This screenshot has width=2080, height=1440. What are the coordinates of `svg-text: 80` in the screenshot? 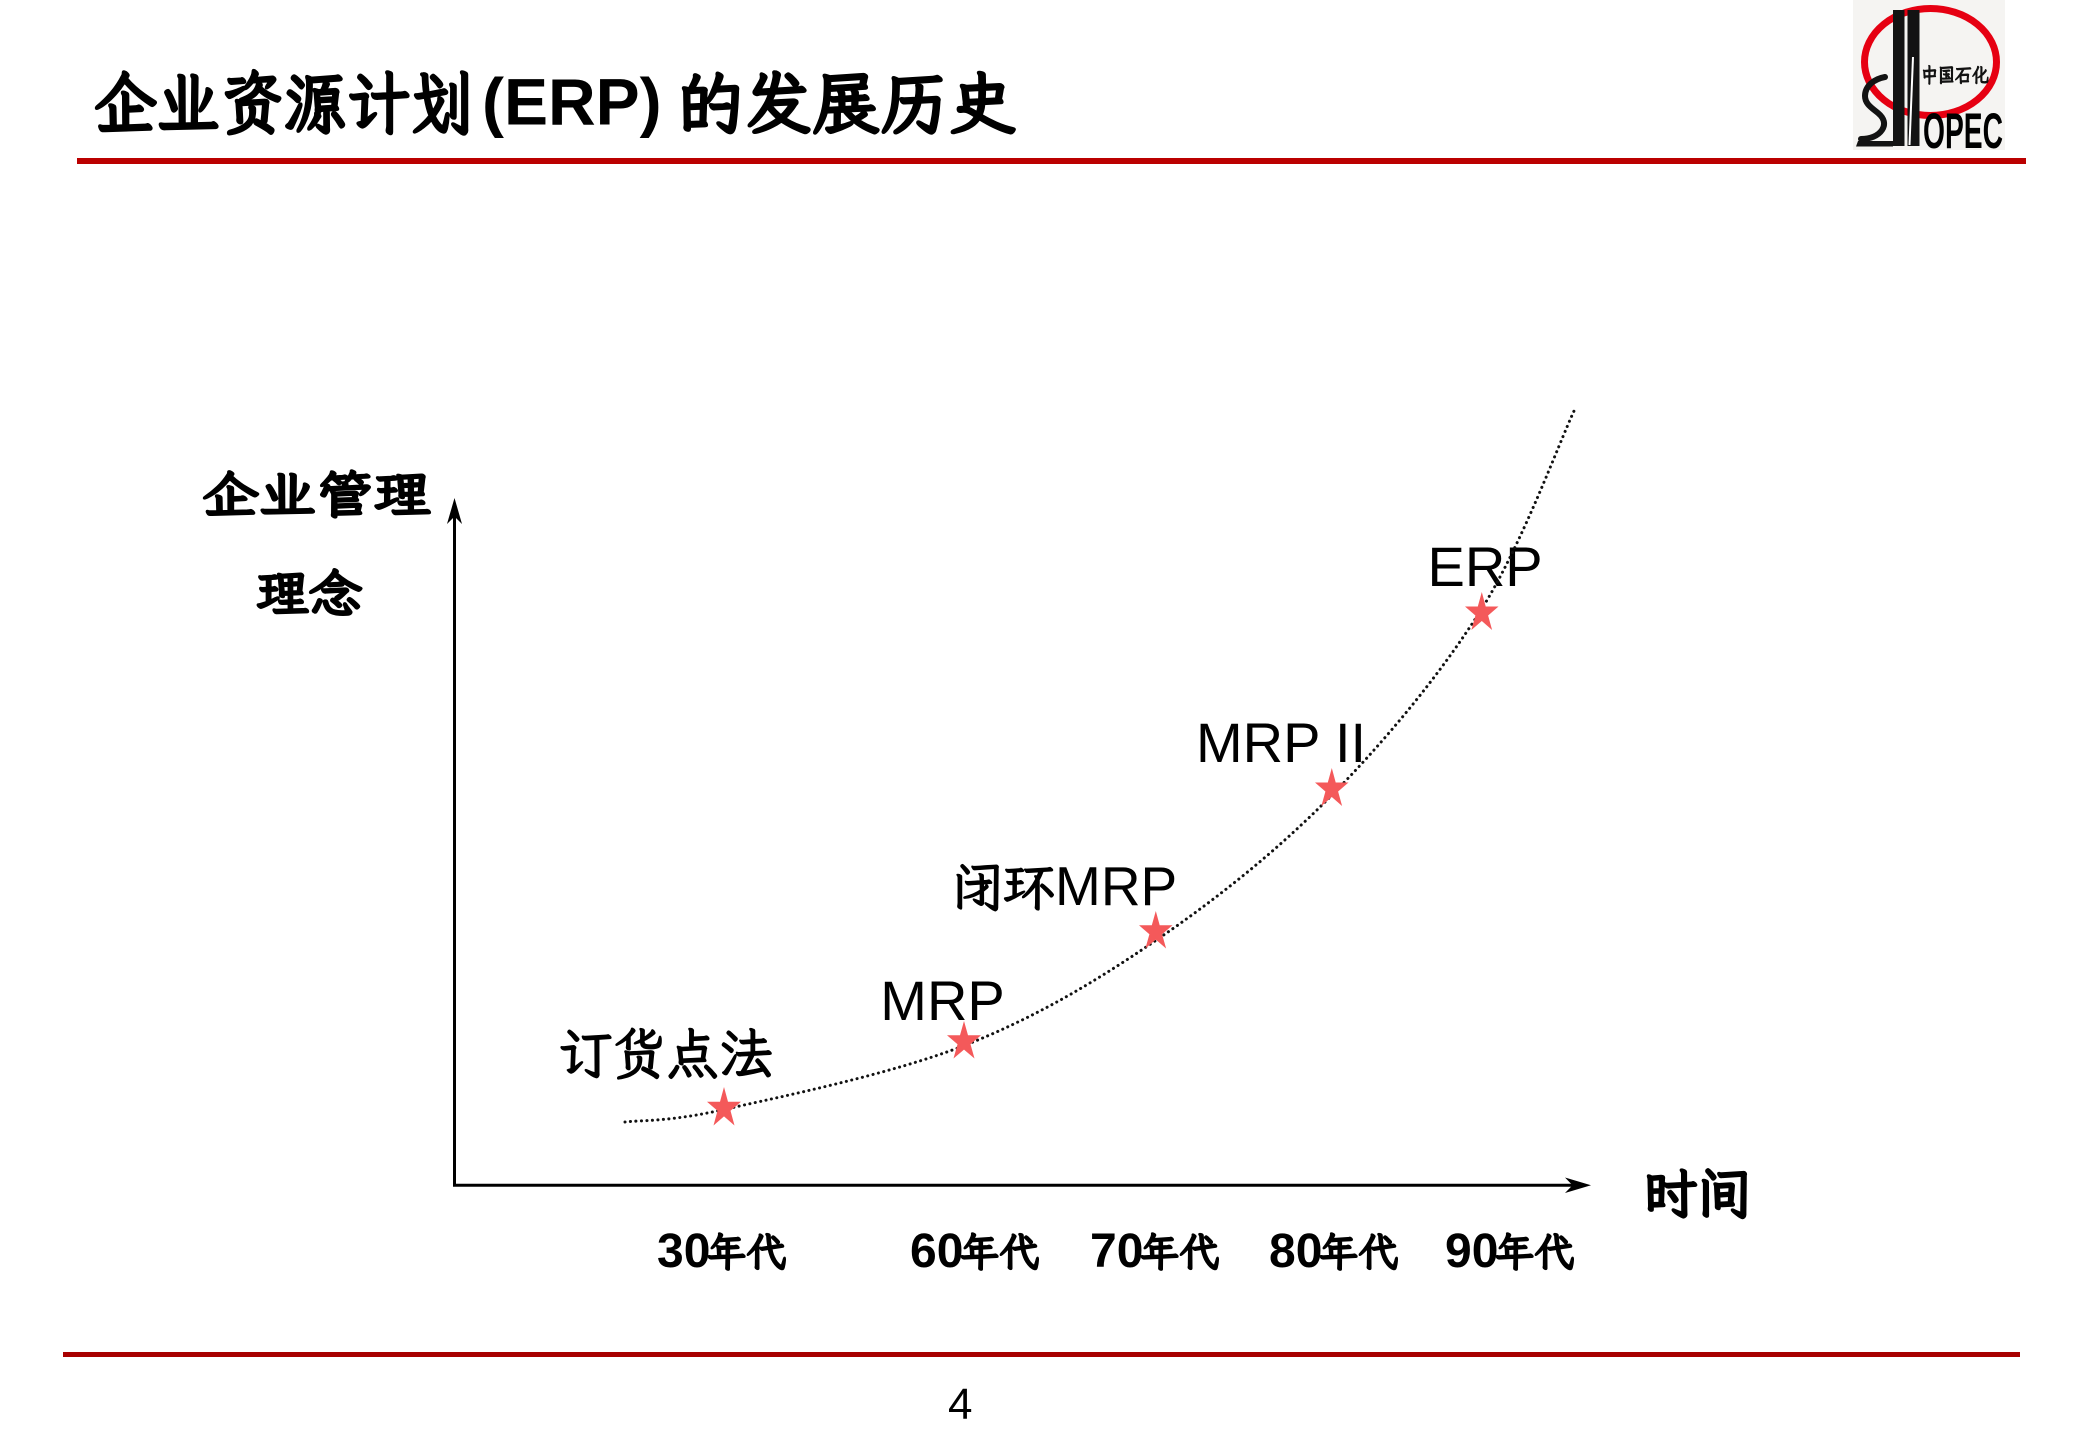 It's located at (1295, 1251).